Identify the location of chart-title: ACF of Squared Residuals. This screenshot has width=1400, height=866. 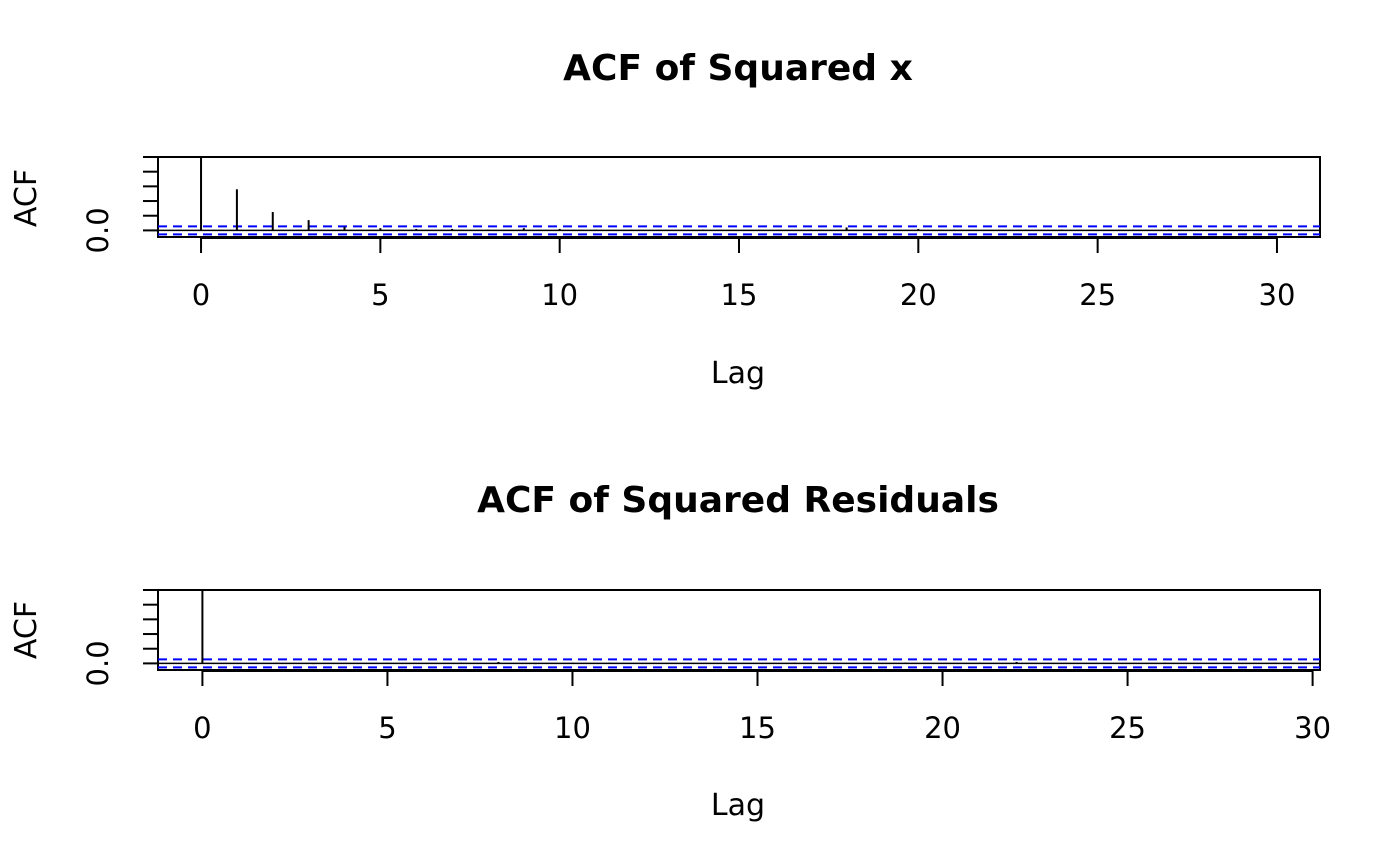
(738, 500).